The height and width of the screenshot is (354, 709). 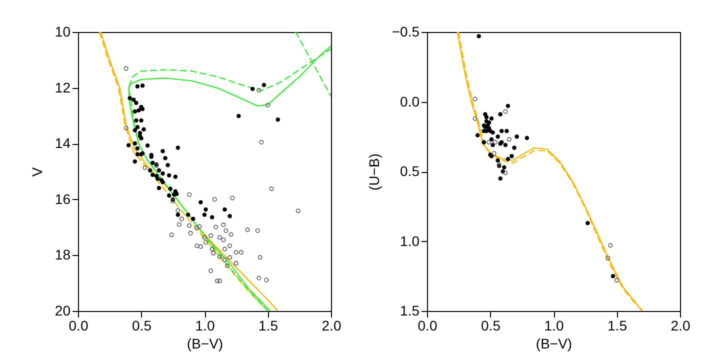 What do you see at coordinates (410, 310) in the screenshot?
I see `y-tick-label: 1.5` at bounding box center [410, 310].